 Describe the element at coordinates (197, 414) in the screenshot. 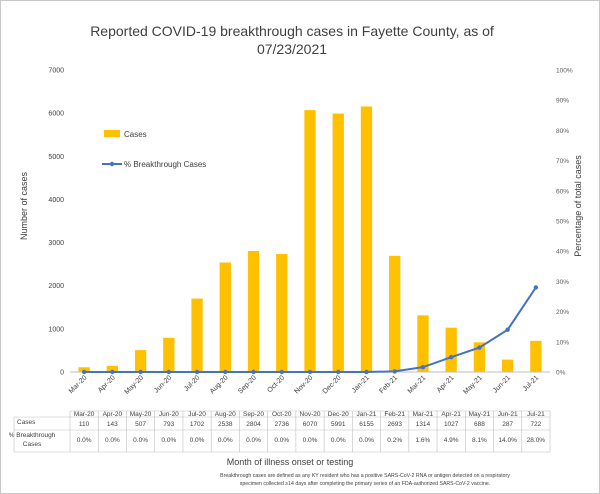

I see `table-header-cell: Jul-20` at that location.